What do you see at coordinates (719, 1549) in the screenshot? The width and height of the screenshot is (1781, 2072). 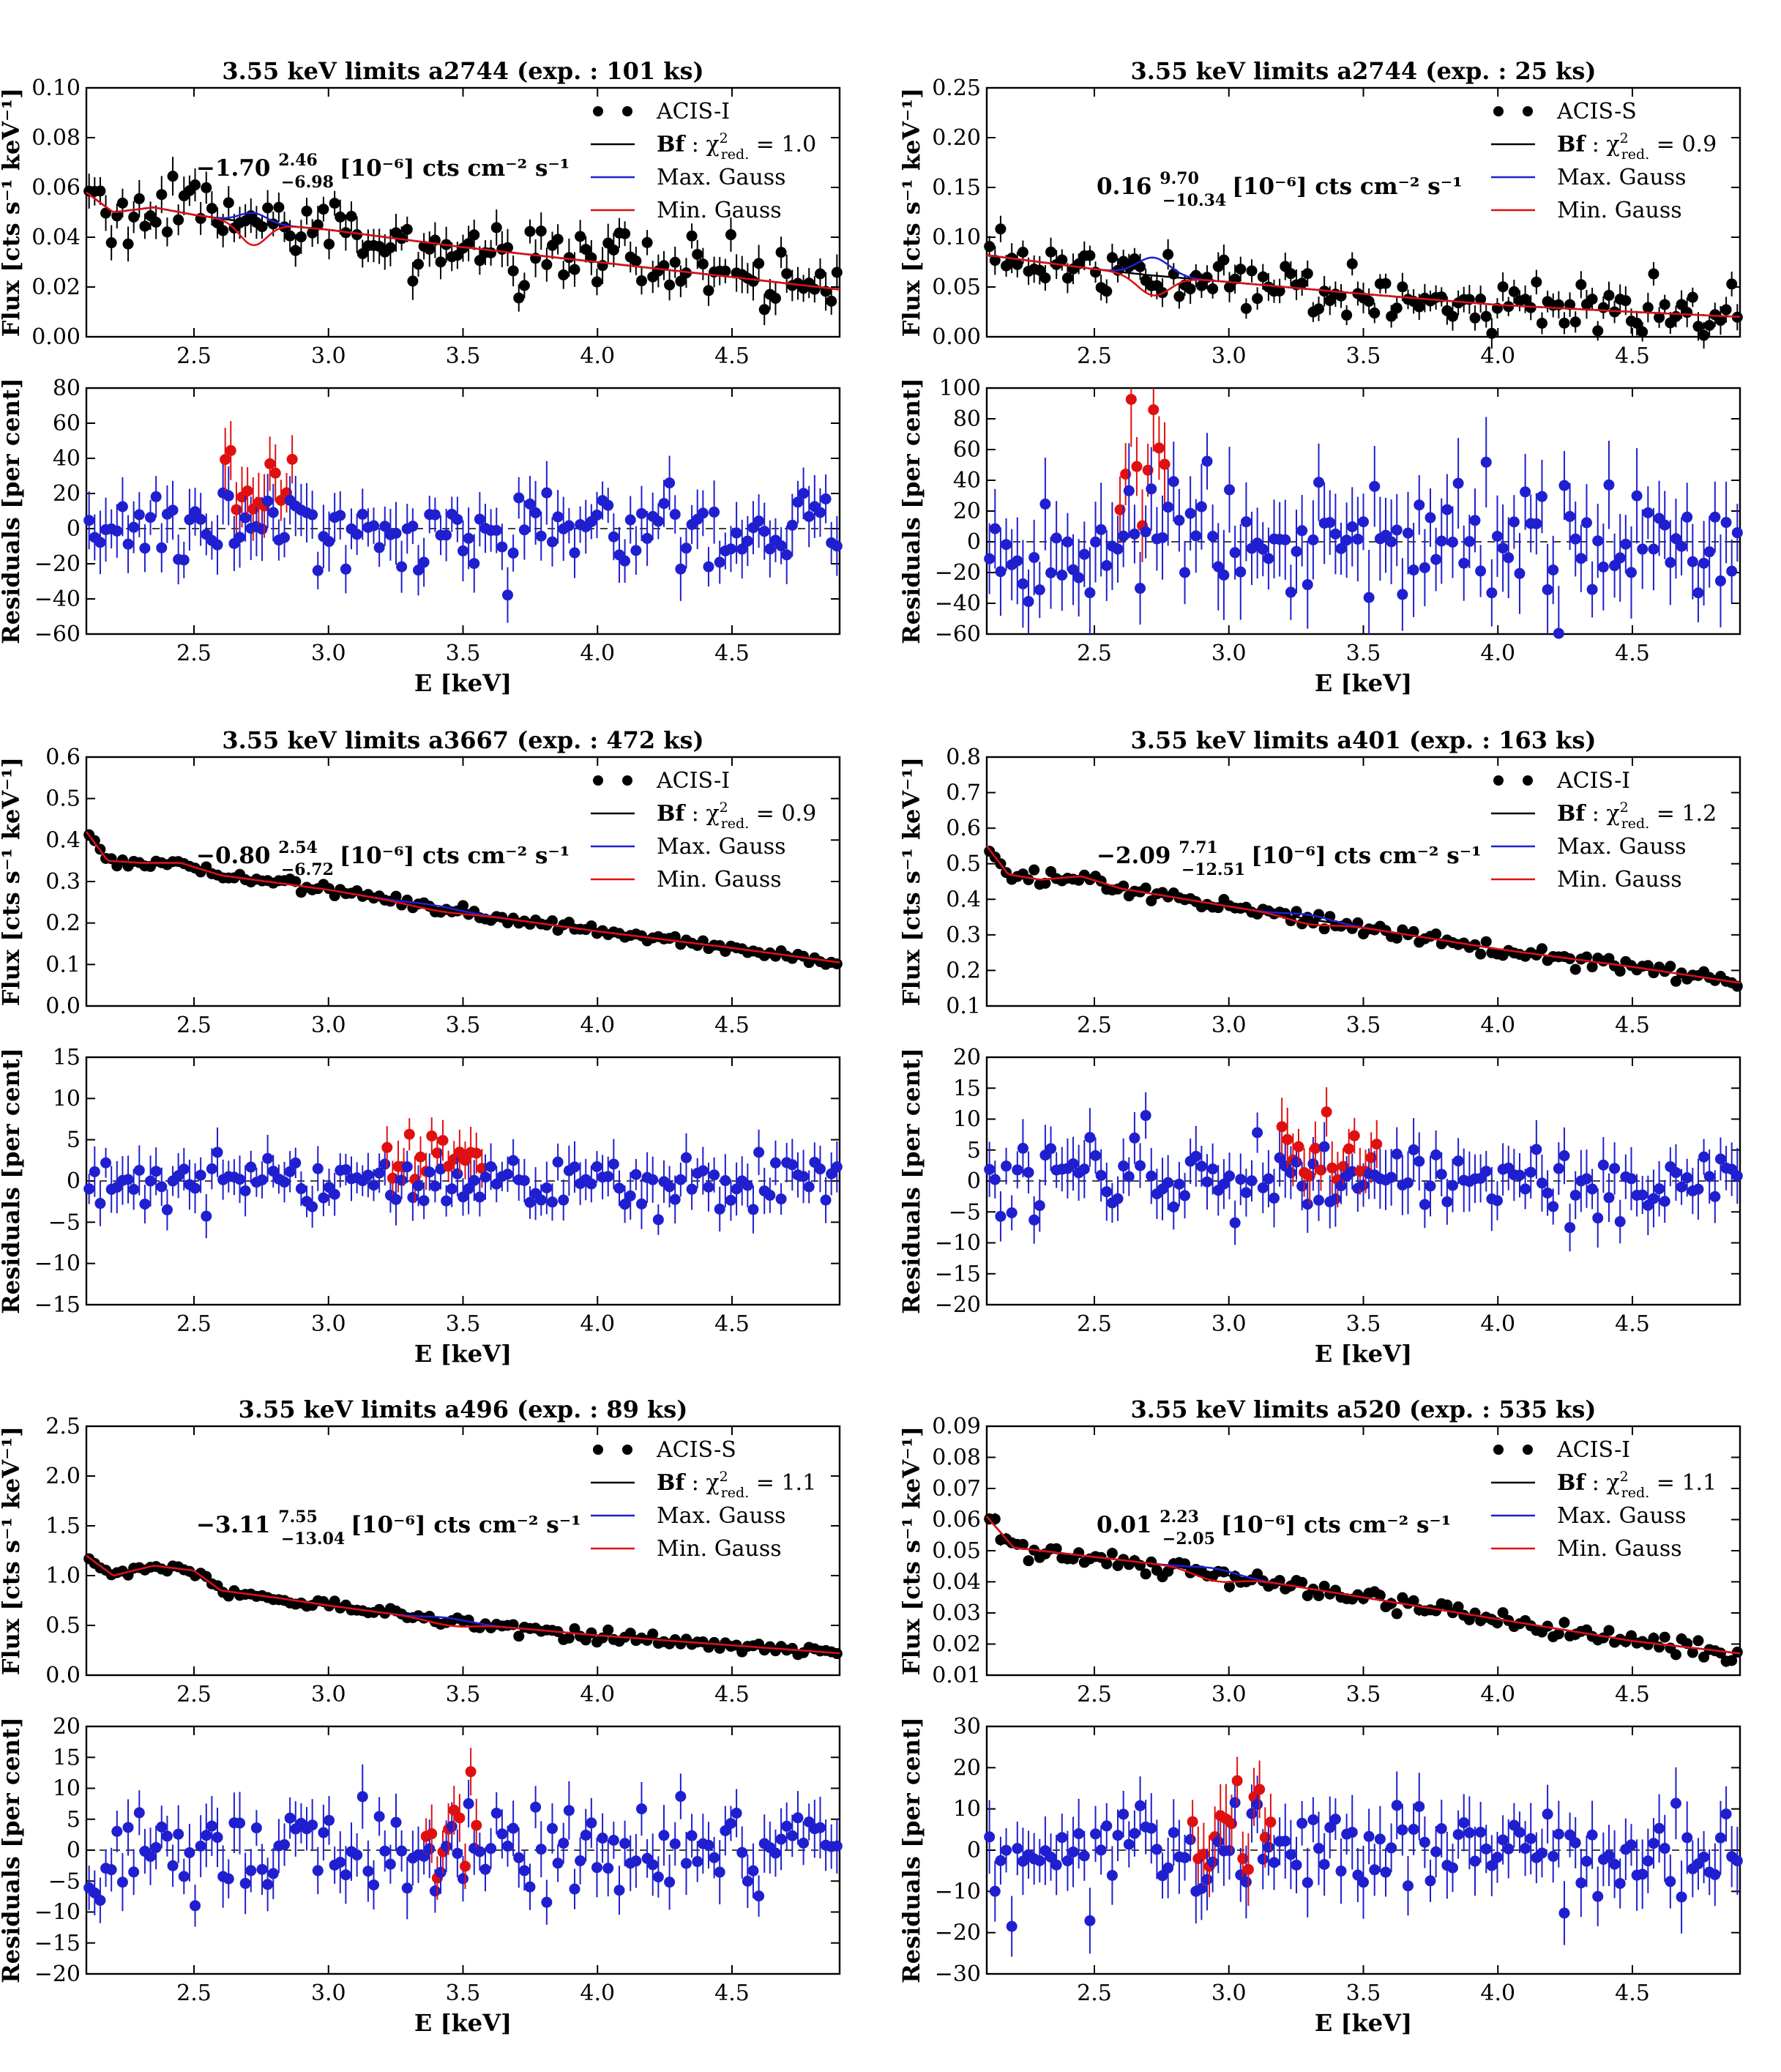 I see `legend-min-gauss-label: Min. Gauss` at bounding box center [719, 1549].